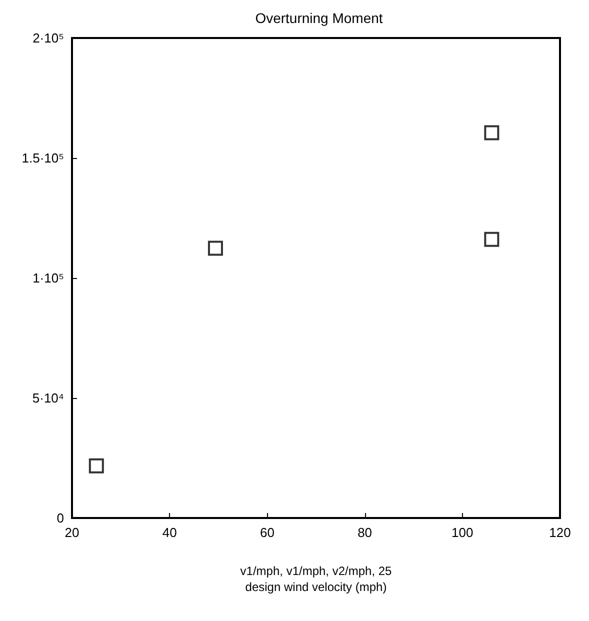  I want to click on x-tick-label: 80, so click(365, 532).